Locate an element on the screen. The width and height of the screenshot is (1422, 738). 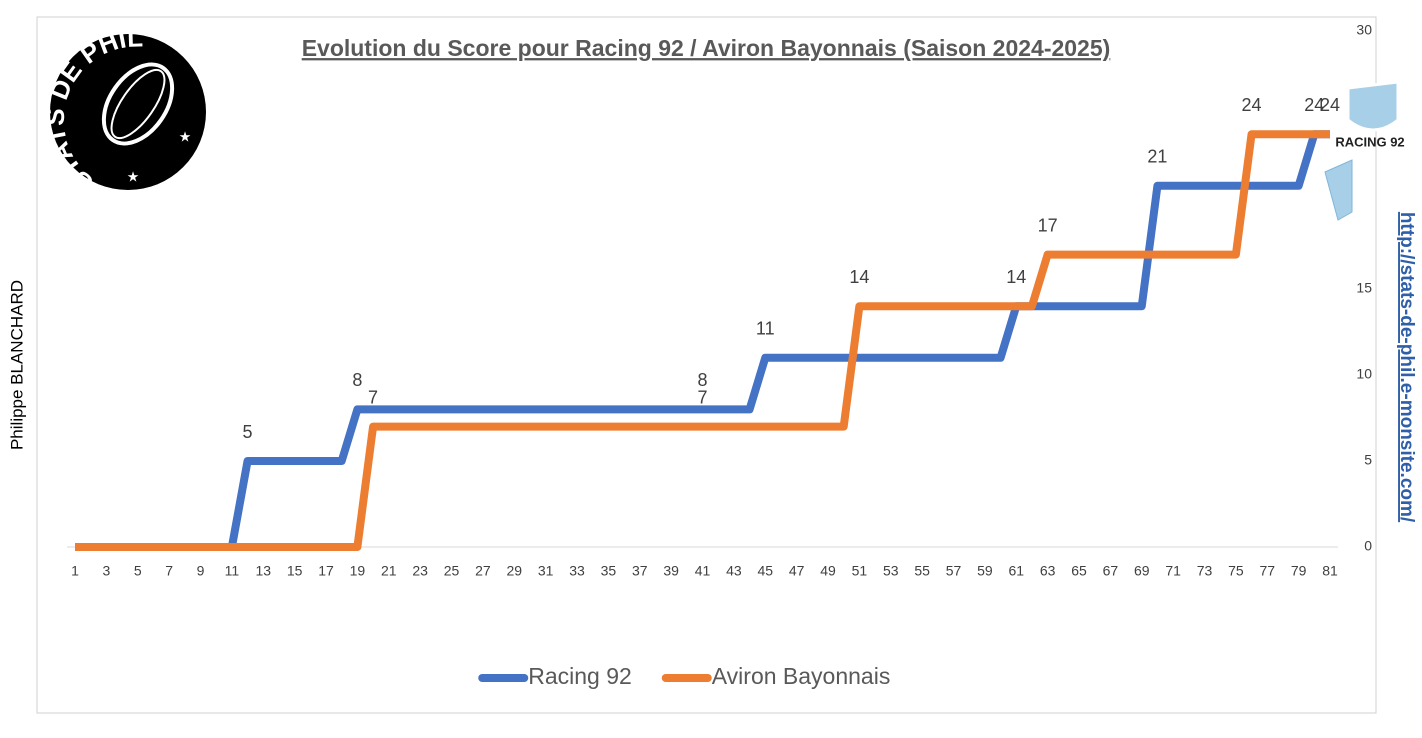
y-tick-label: 10 is located at coordinates (1364, 374).